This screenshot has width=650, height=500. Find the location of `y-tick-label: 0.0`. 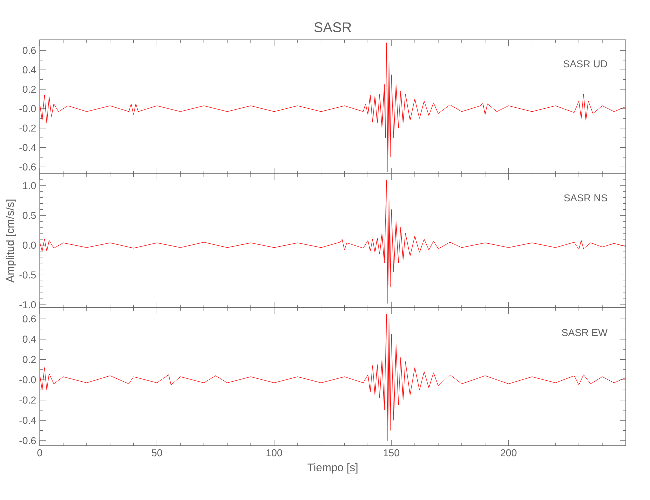

y-tick-label: 0.0 is located at coordinates (29, 245).